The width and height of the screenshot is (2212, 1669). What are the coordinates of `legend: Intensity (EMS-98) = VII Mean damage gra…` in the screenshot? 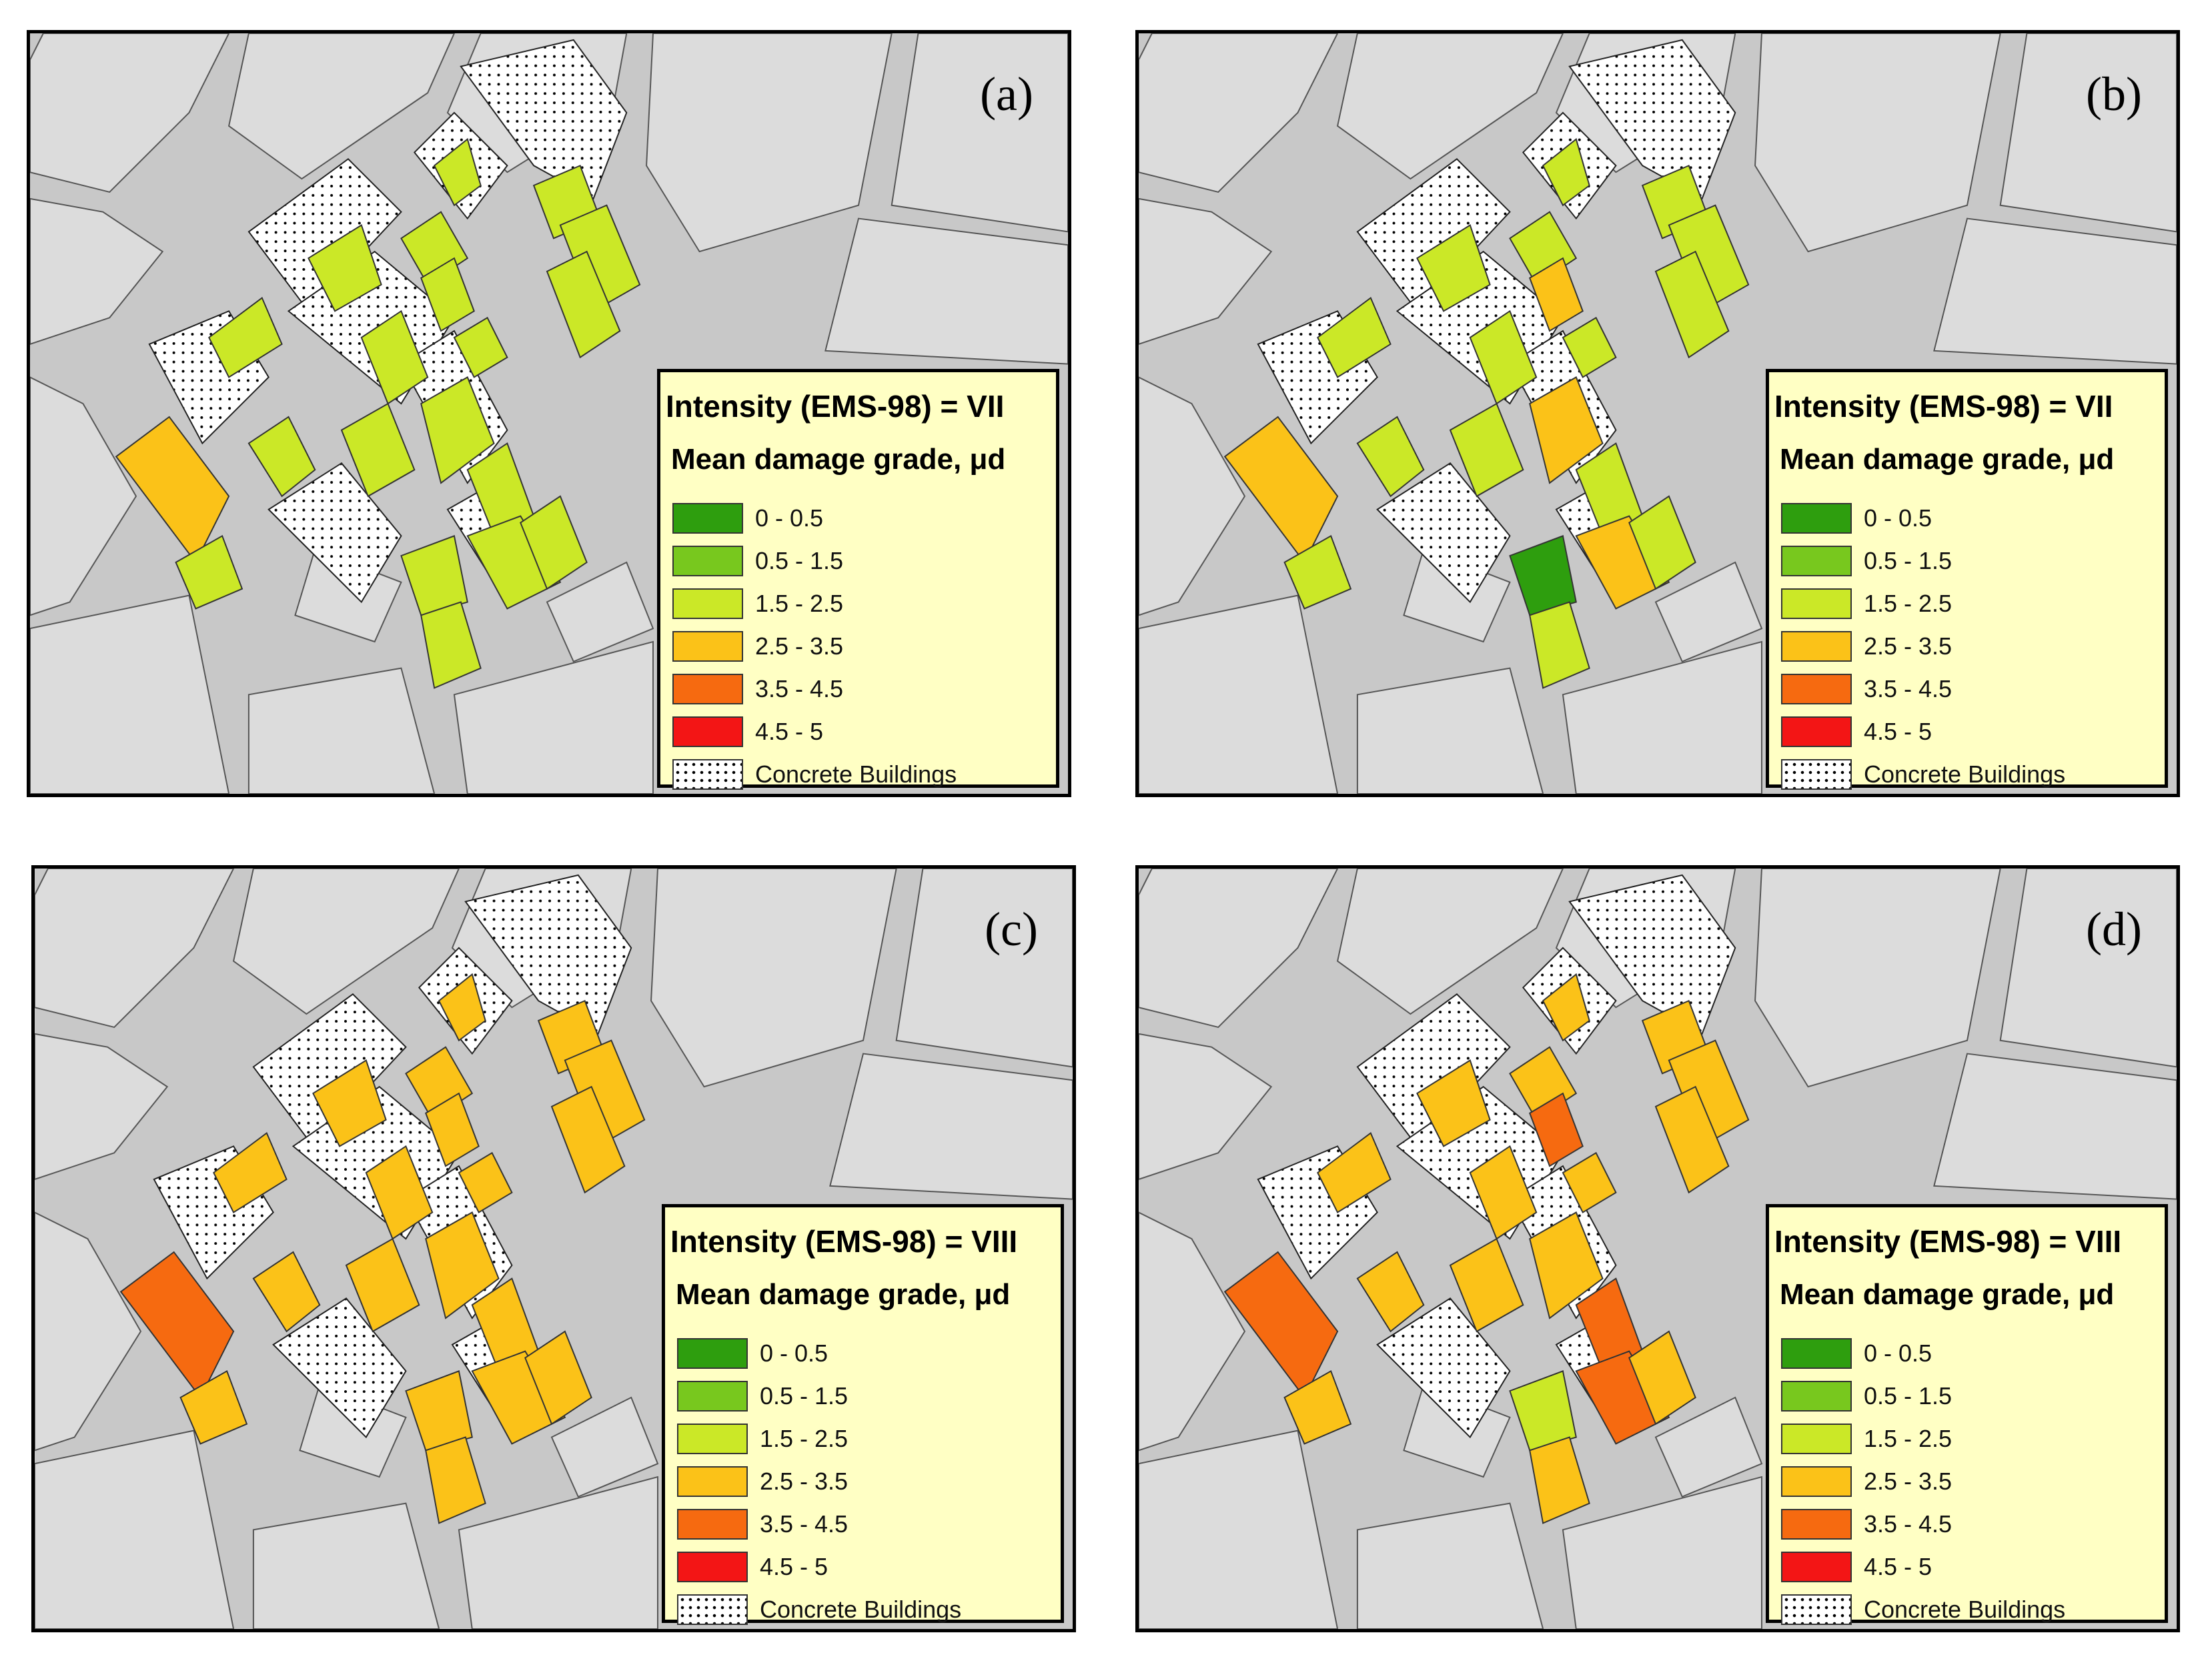 It's located at (858, 579).